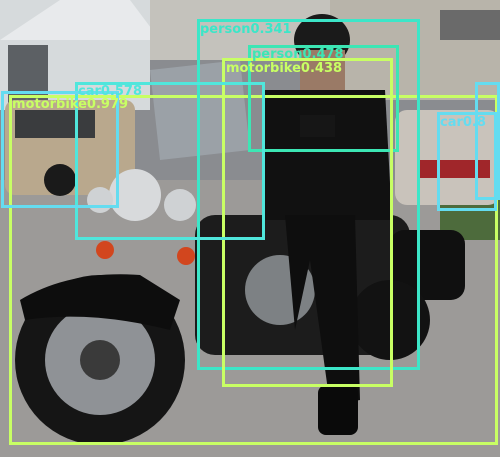 The width and height of the screenshot is (500, 457). I want to click on car-right-body, so click(447, 157).